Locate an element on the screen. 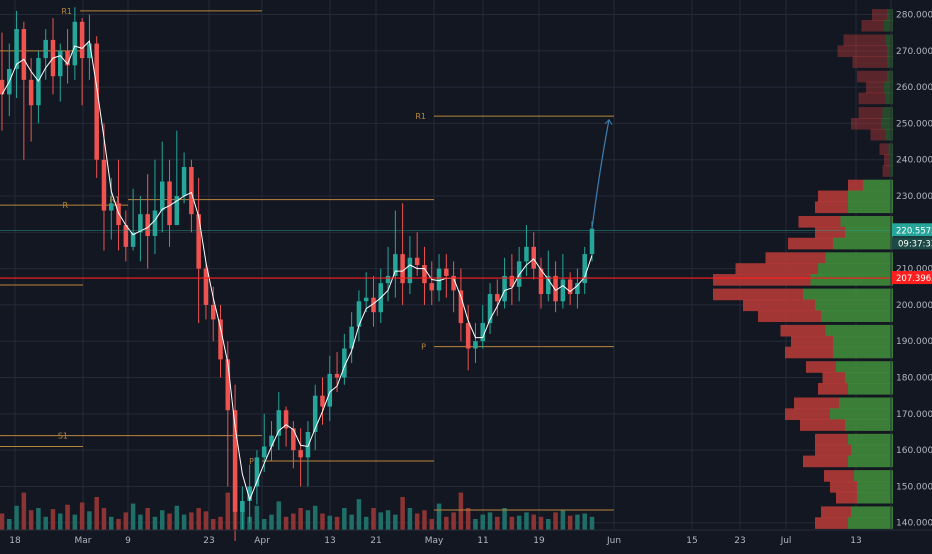 The width and height of the screenshot is (932, 554). price-tick-label: 160.000000 is located at coordinates (914, 451).